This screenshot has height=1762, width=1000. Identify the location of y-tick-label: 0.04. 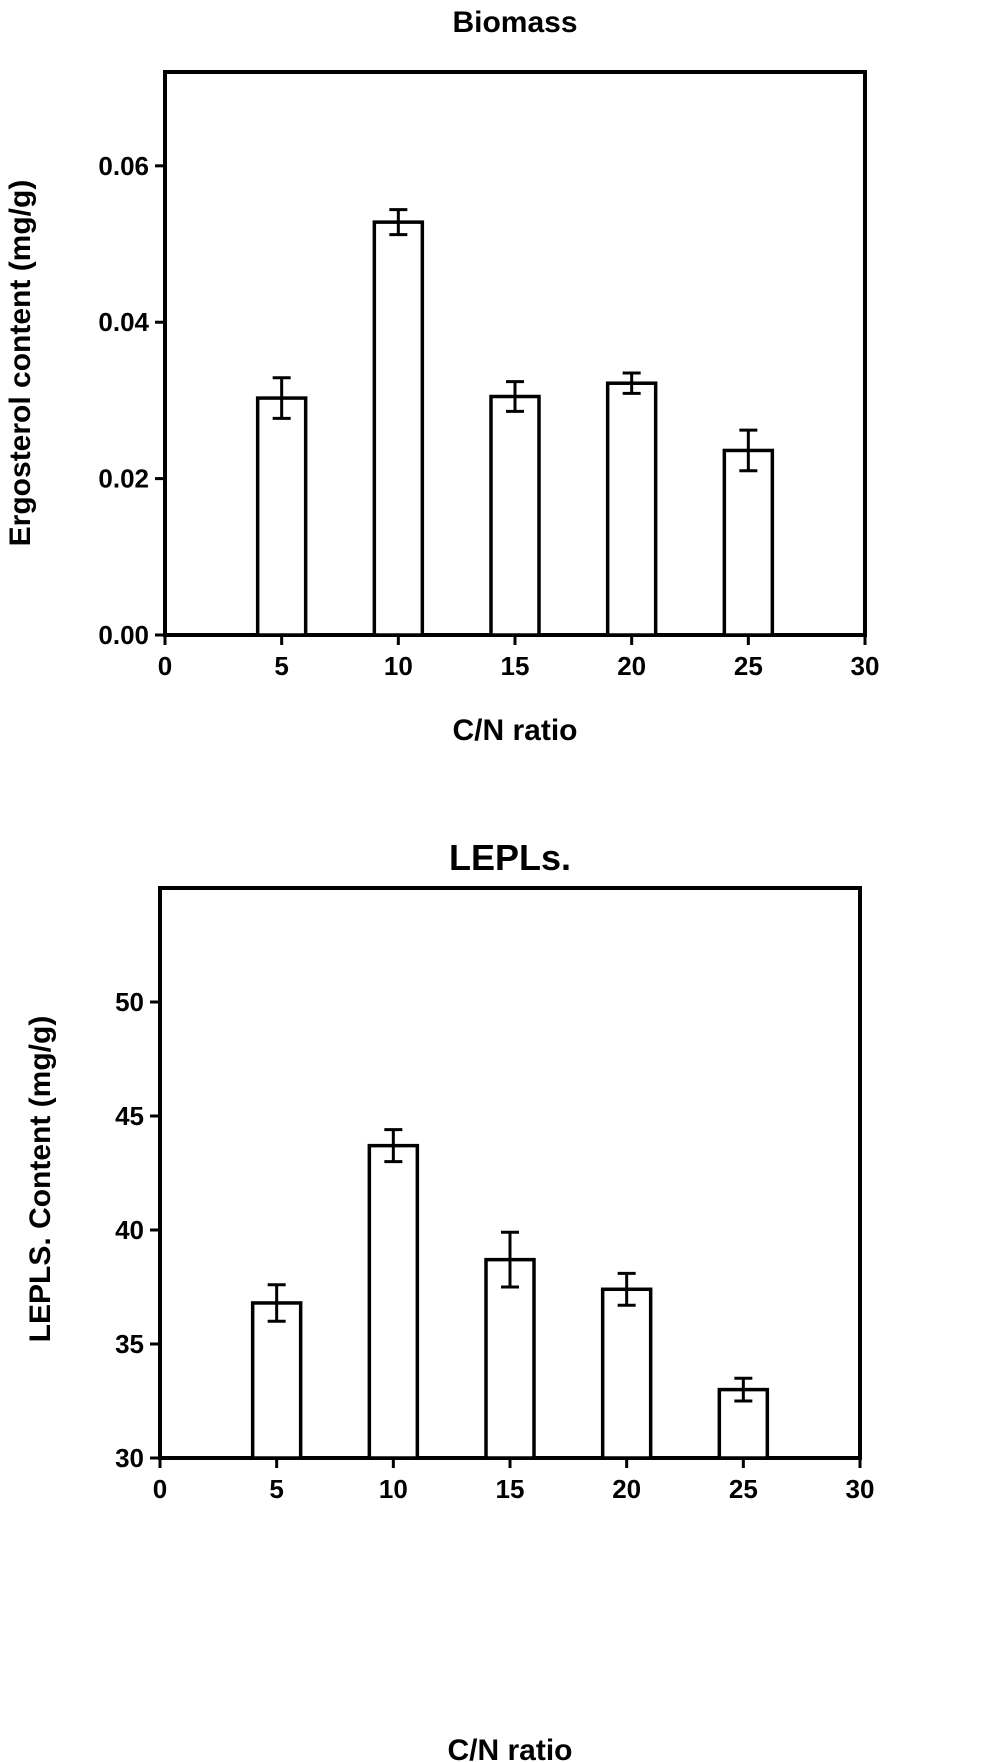
(123, 322).